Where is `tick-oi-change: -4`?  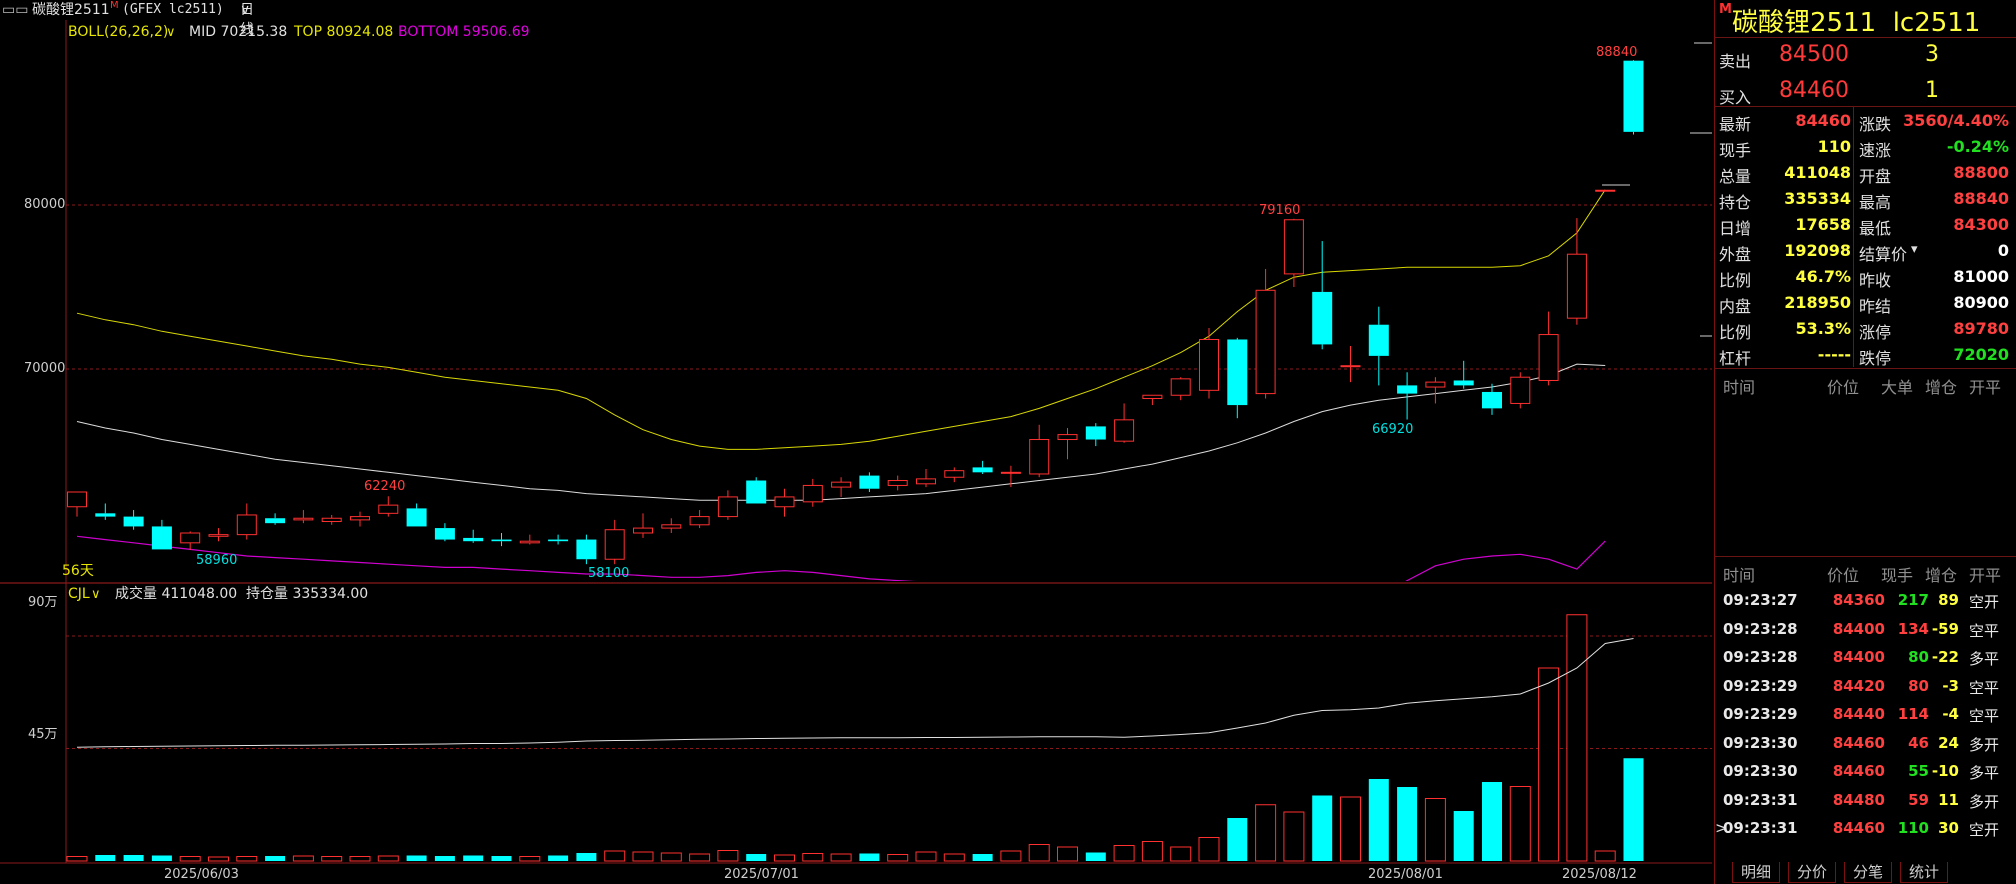
tick-oi-change: -4 is located at coordinates (1950, 714).